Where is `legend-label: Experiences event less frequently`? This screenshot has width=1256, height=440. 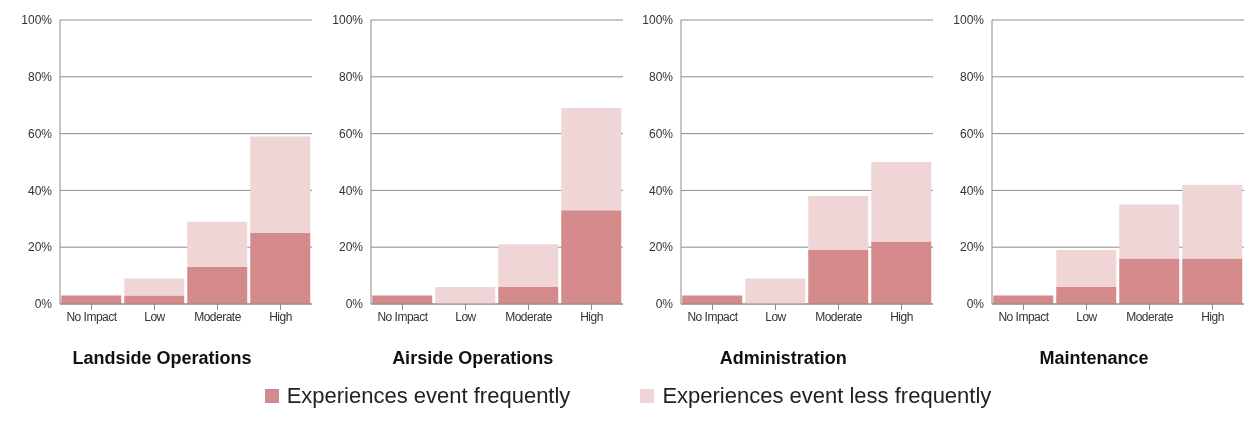 legend-label: Experiences event less frequently is located at coordinates (827, 396).